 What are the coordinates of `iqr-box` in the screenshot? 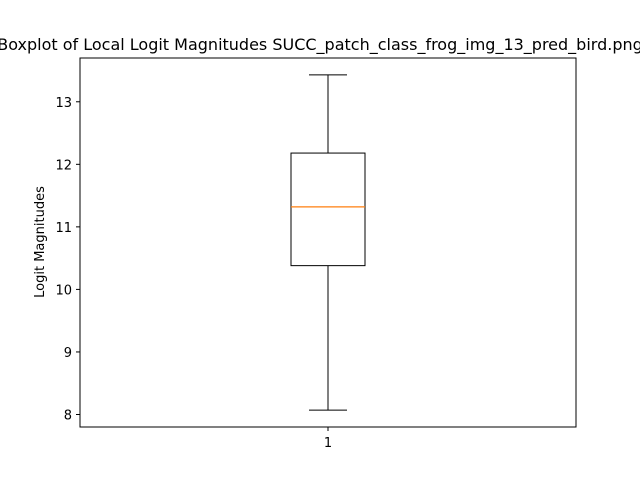 It's located at (328, 209).